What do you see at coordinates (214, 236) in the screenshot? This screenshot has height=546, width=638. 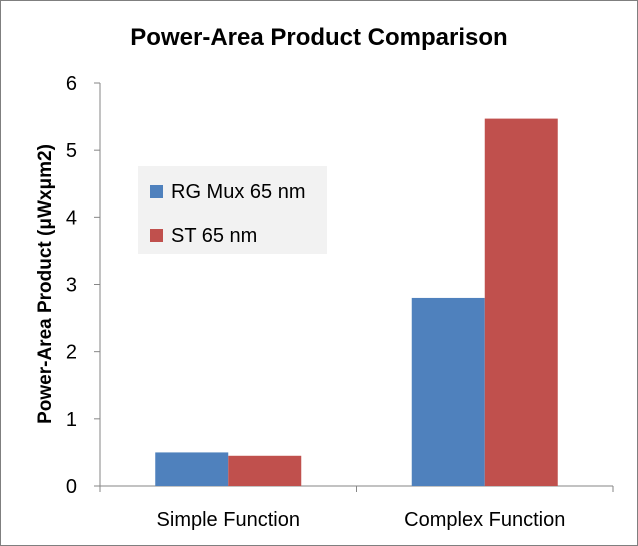 I see `legend-label: ST 65 nm` at bounding box center [214, 236].